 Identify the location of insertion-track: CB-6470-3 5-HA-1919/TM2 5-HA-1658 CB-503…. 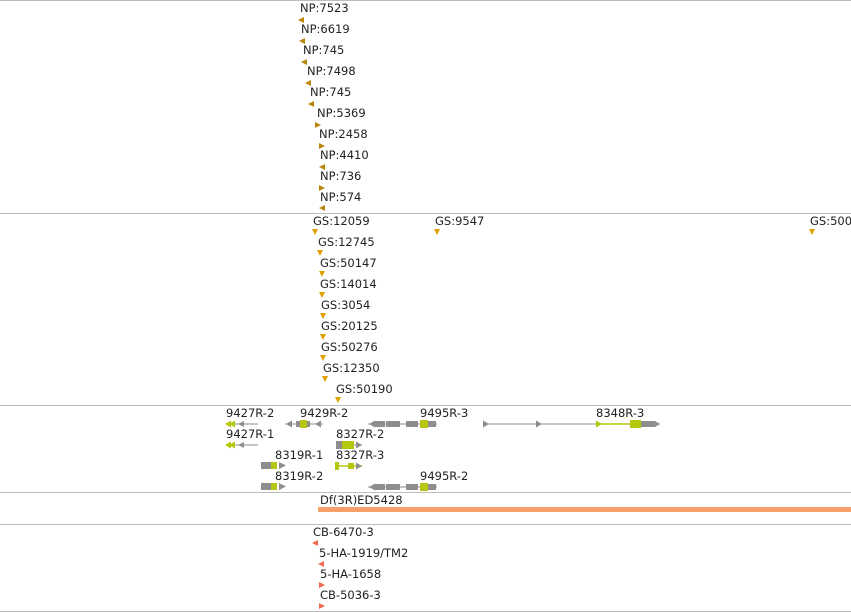
(425, 567).